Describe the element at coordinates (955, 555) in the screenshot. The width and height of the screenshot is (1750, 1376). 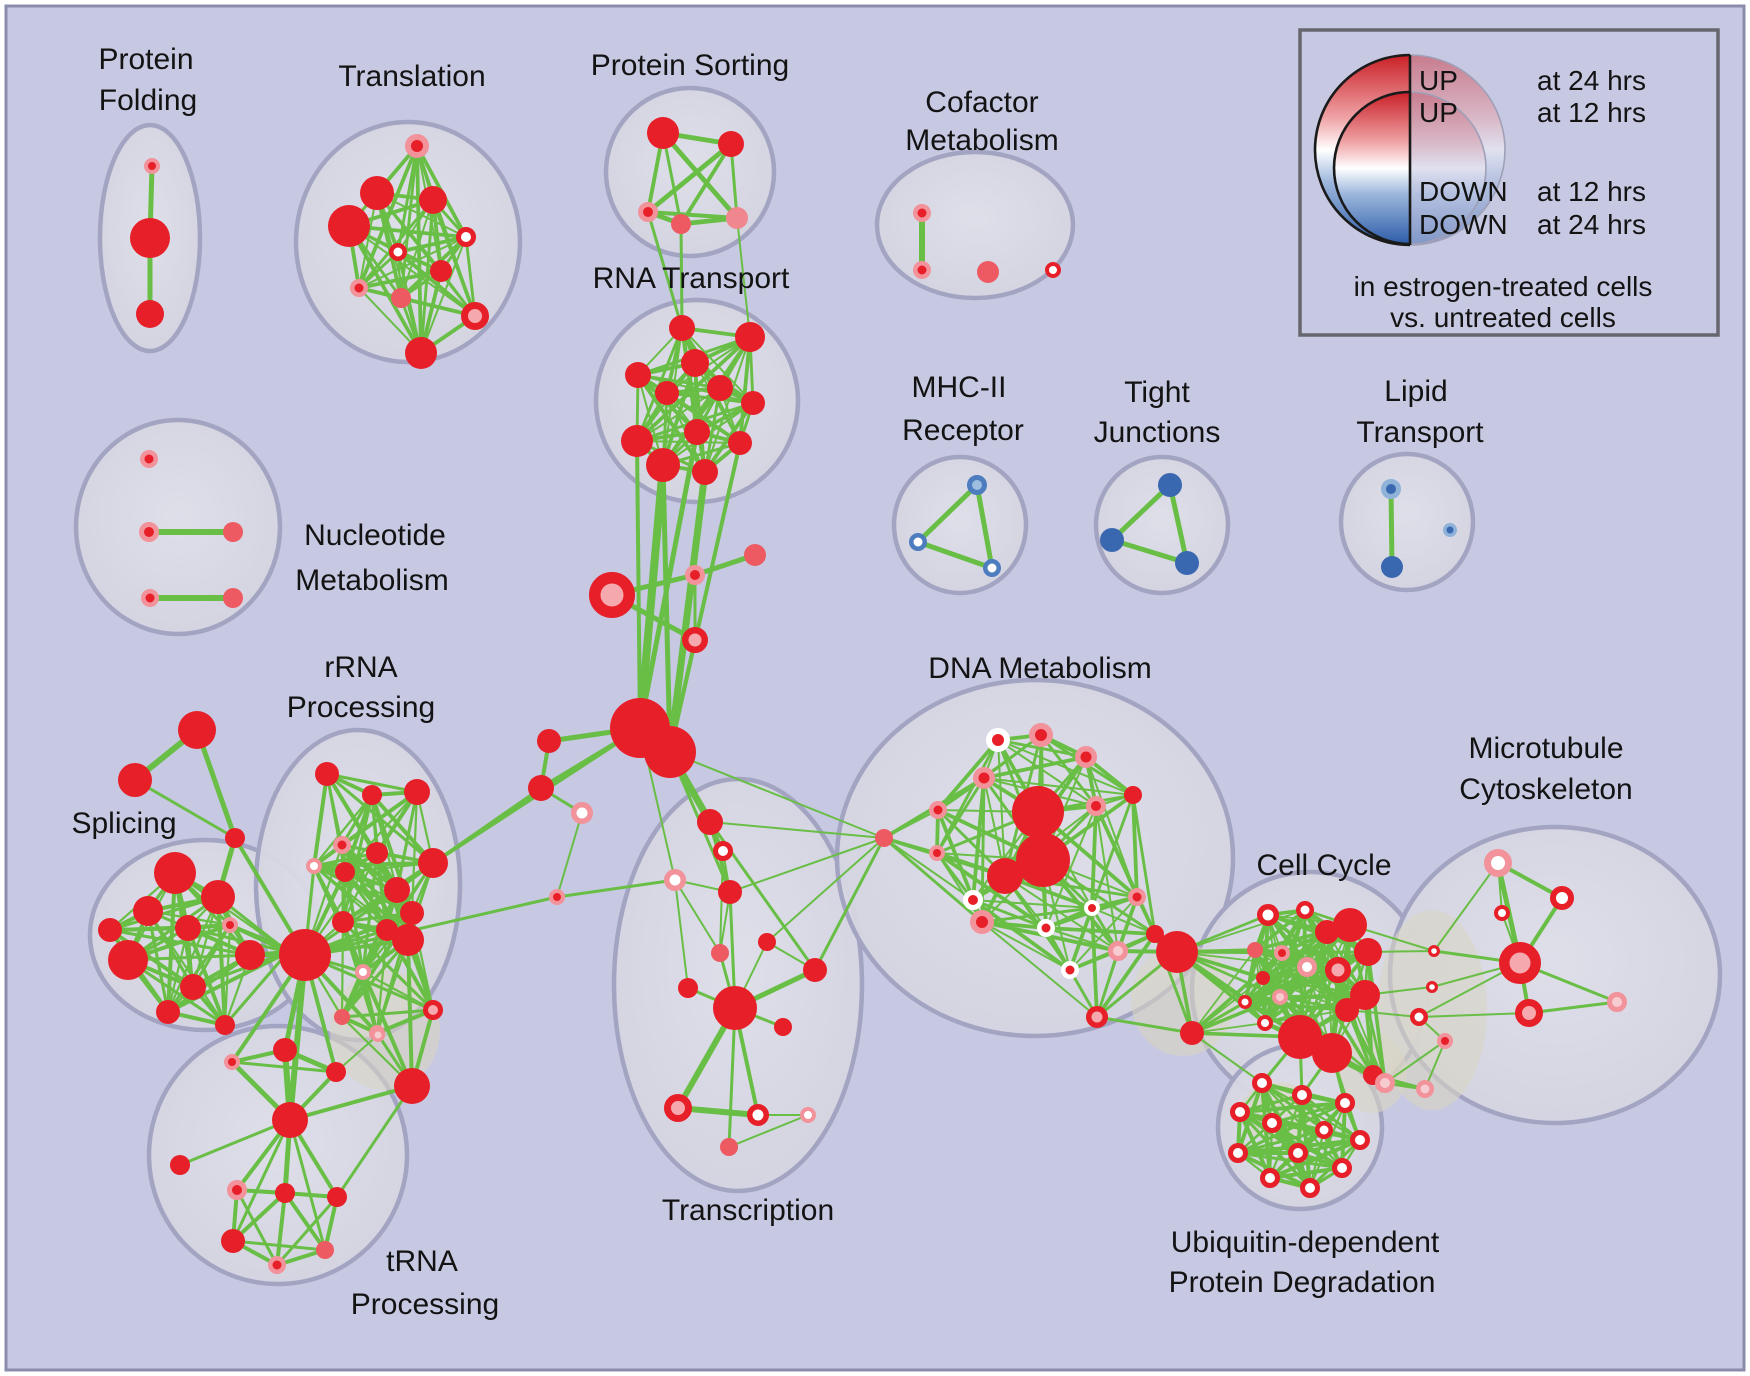
I see `mhc-ii-receptor-edge` at that location.